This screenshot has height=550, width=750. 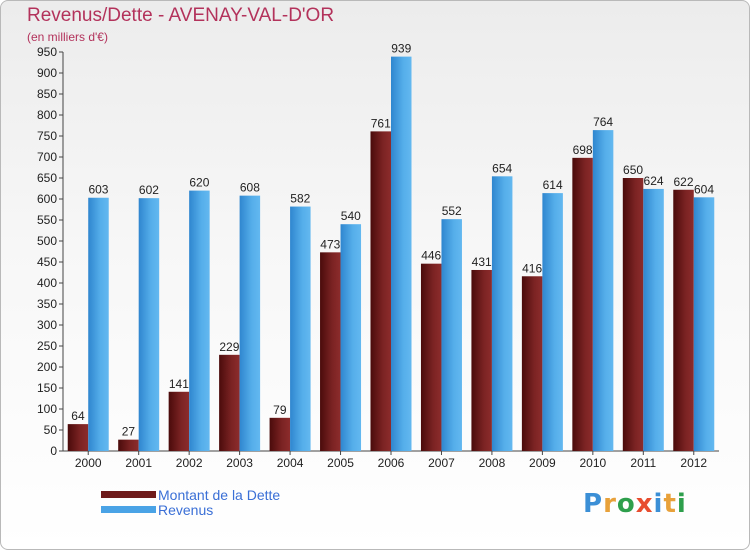 I want to click on legend-label-revenus: Revenus, so click(x=186, y=509).